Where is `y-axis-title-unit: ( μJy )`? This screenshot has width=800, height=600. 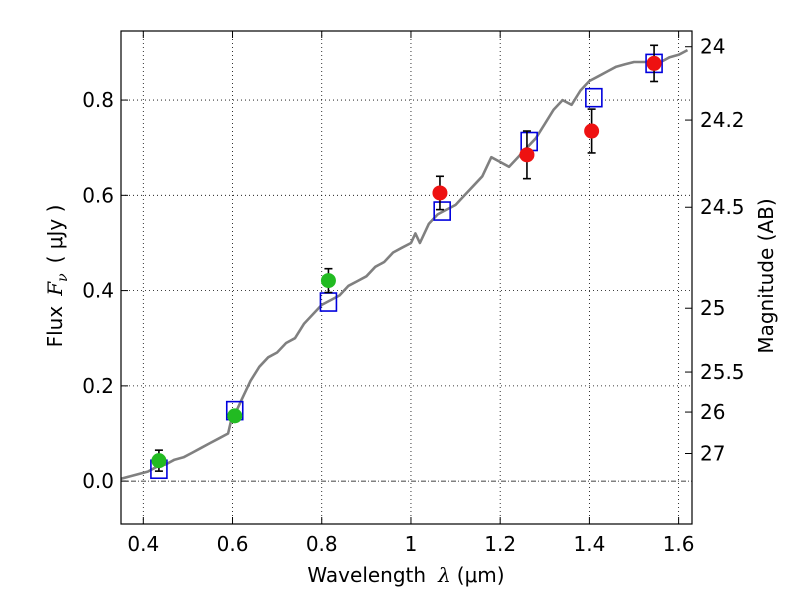 y-axis-title-unit: ( μJy ) is located at coordinates (55, 234).